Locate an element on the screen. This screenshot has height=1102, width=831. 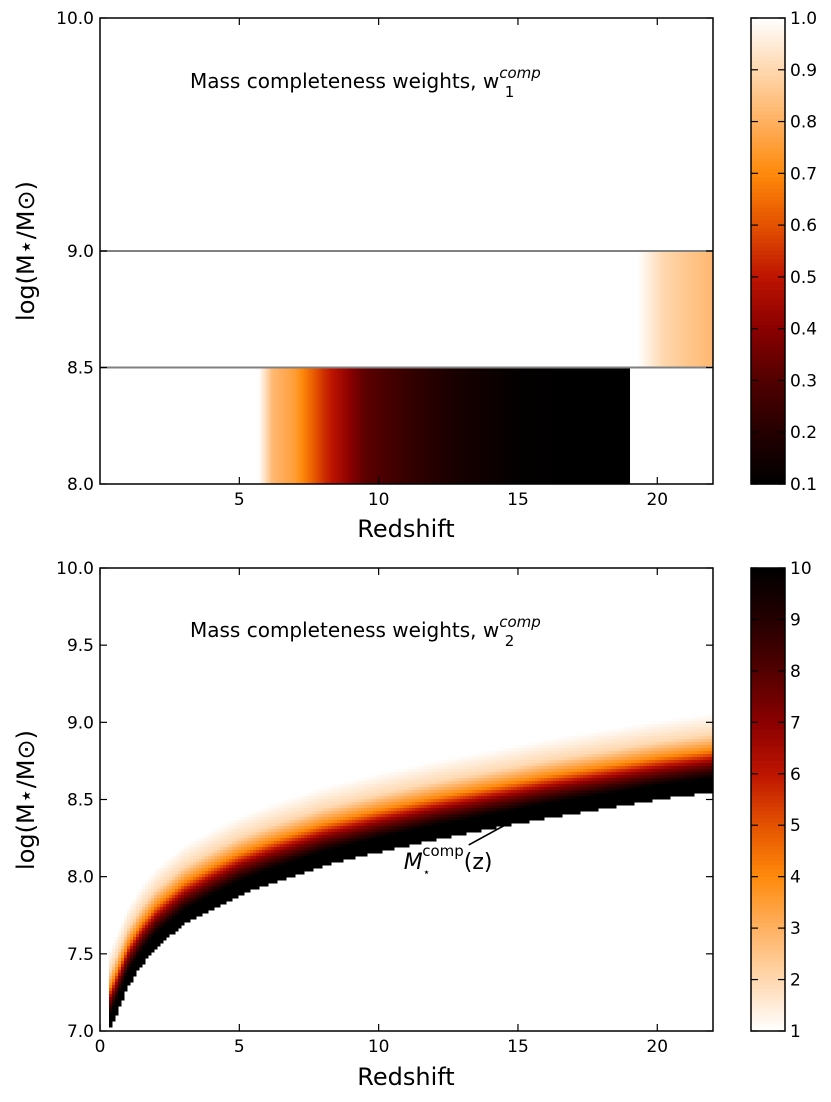
top-title-sup: comp is located at coordinates (520, 73).